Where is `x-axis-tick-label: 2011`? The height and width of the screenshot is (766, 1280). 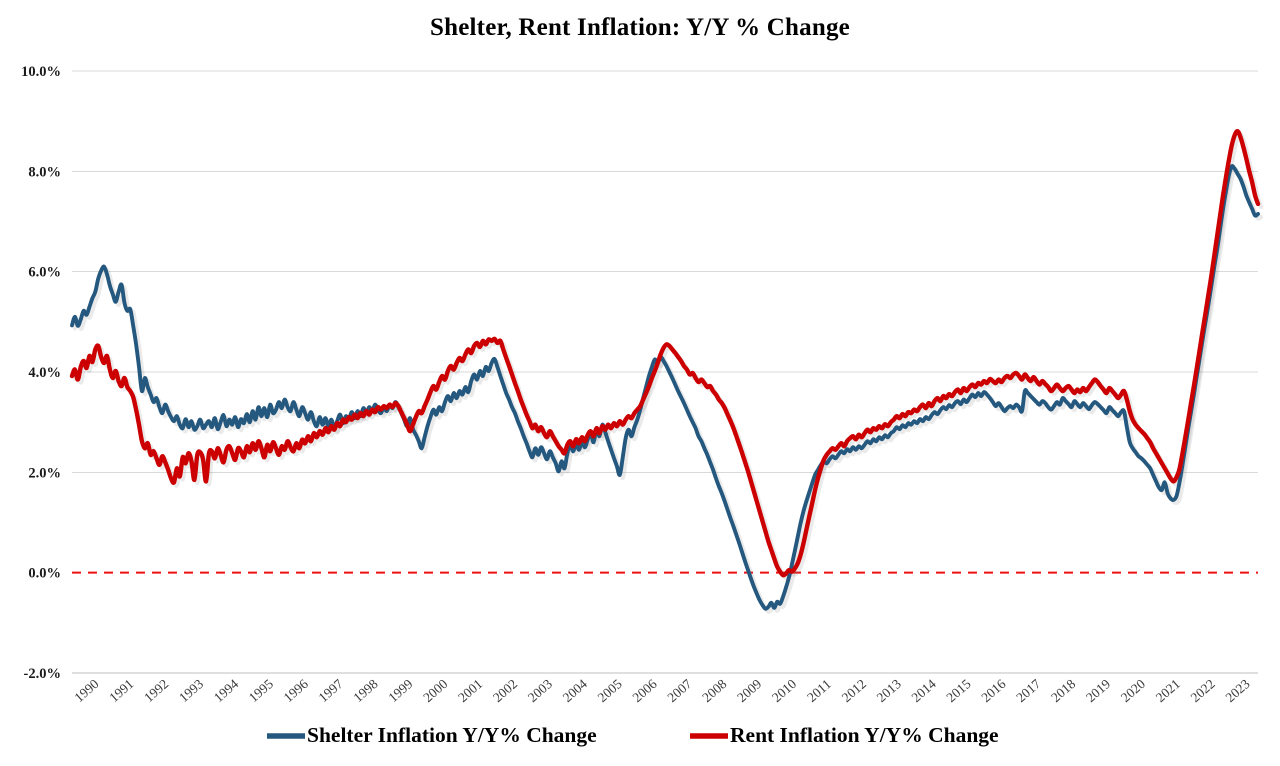 x-axis-tick-label: 2011 is located at coordinates (819, 690).